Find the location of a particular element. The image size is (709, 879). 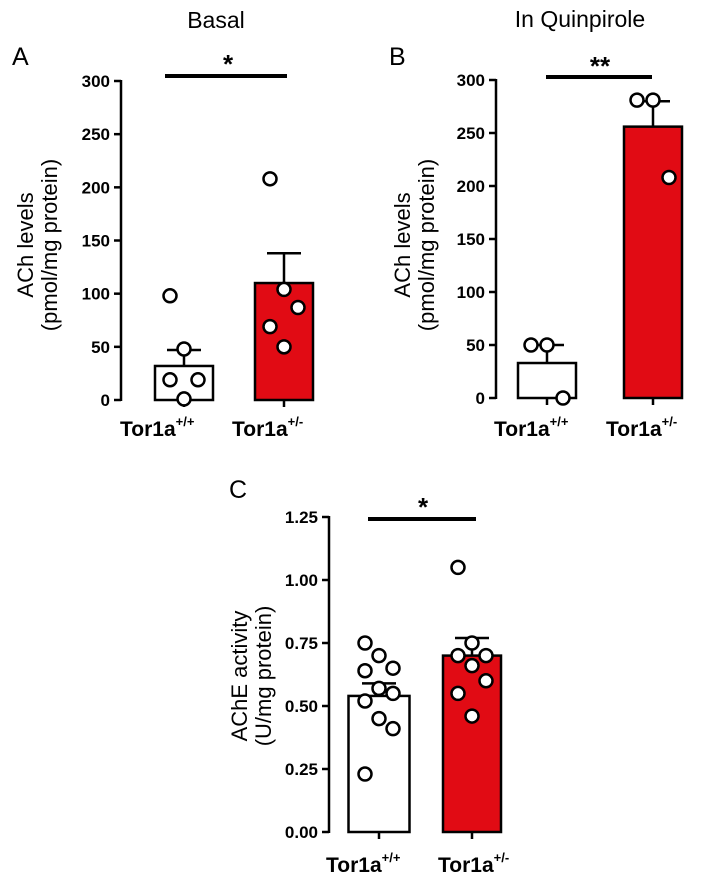

y-axis-label-line1: AChE activity is located at coordinates (239, 676).